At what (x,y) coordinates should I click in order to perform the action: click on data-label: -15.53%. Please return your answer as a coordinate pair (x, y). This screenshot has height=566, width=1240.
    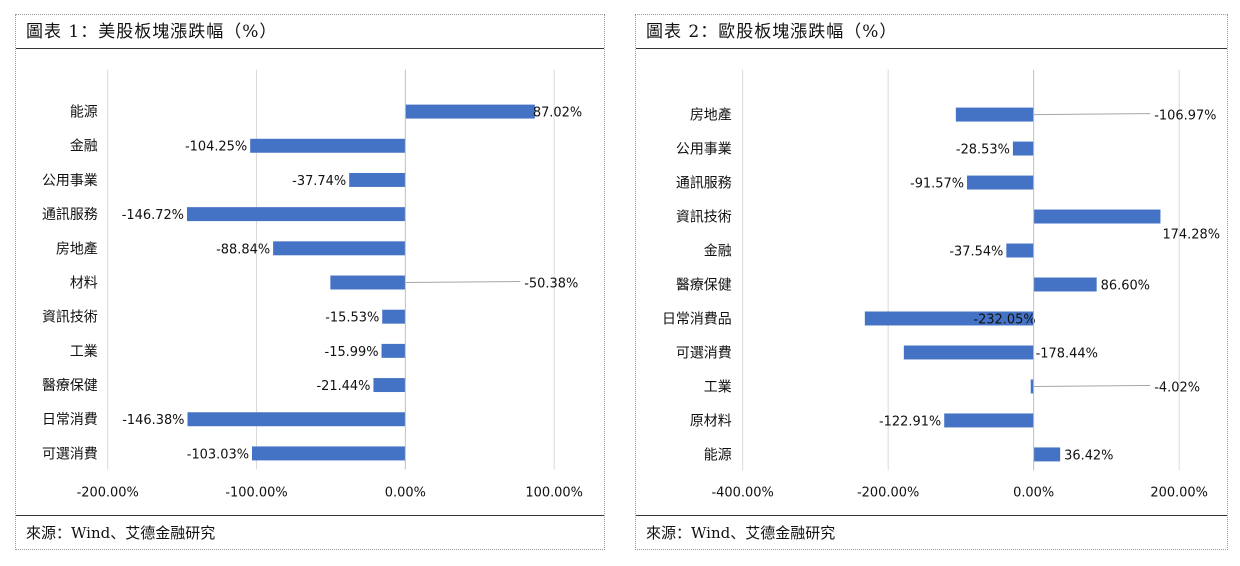
    Looking at the image, I should click on (352, 318).